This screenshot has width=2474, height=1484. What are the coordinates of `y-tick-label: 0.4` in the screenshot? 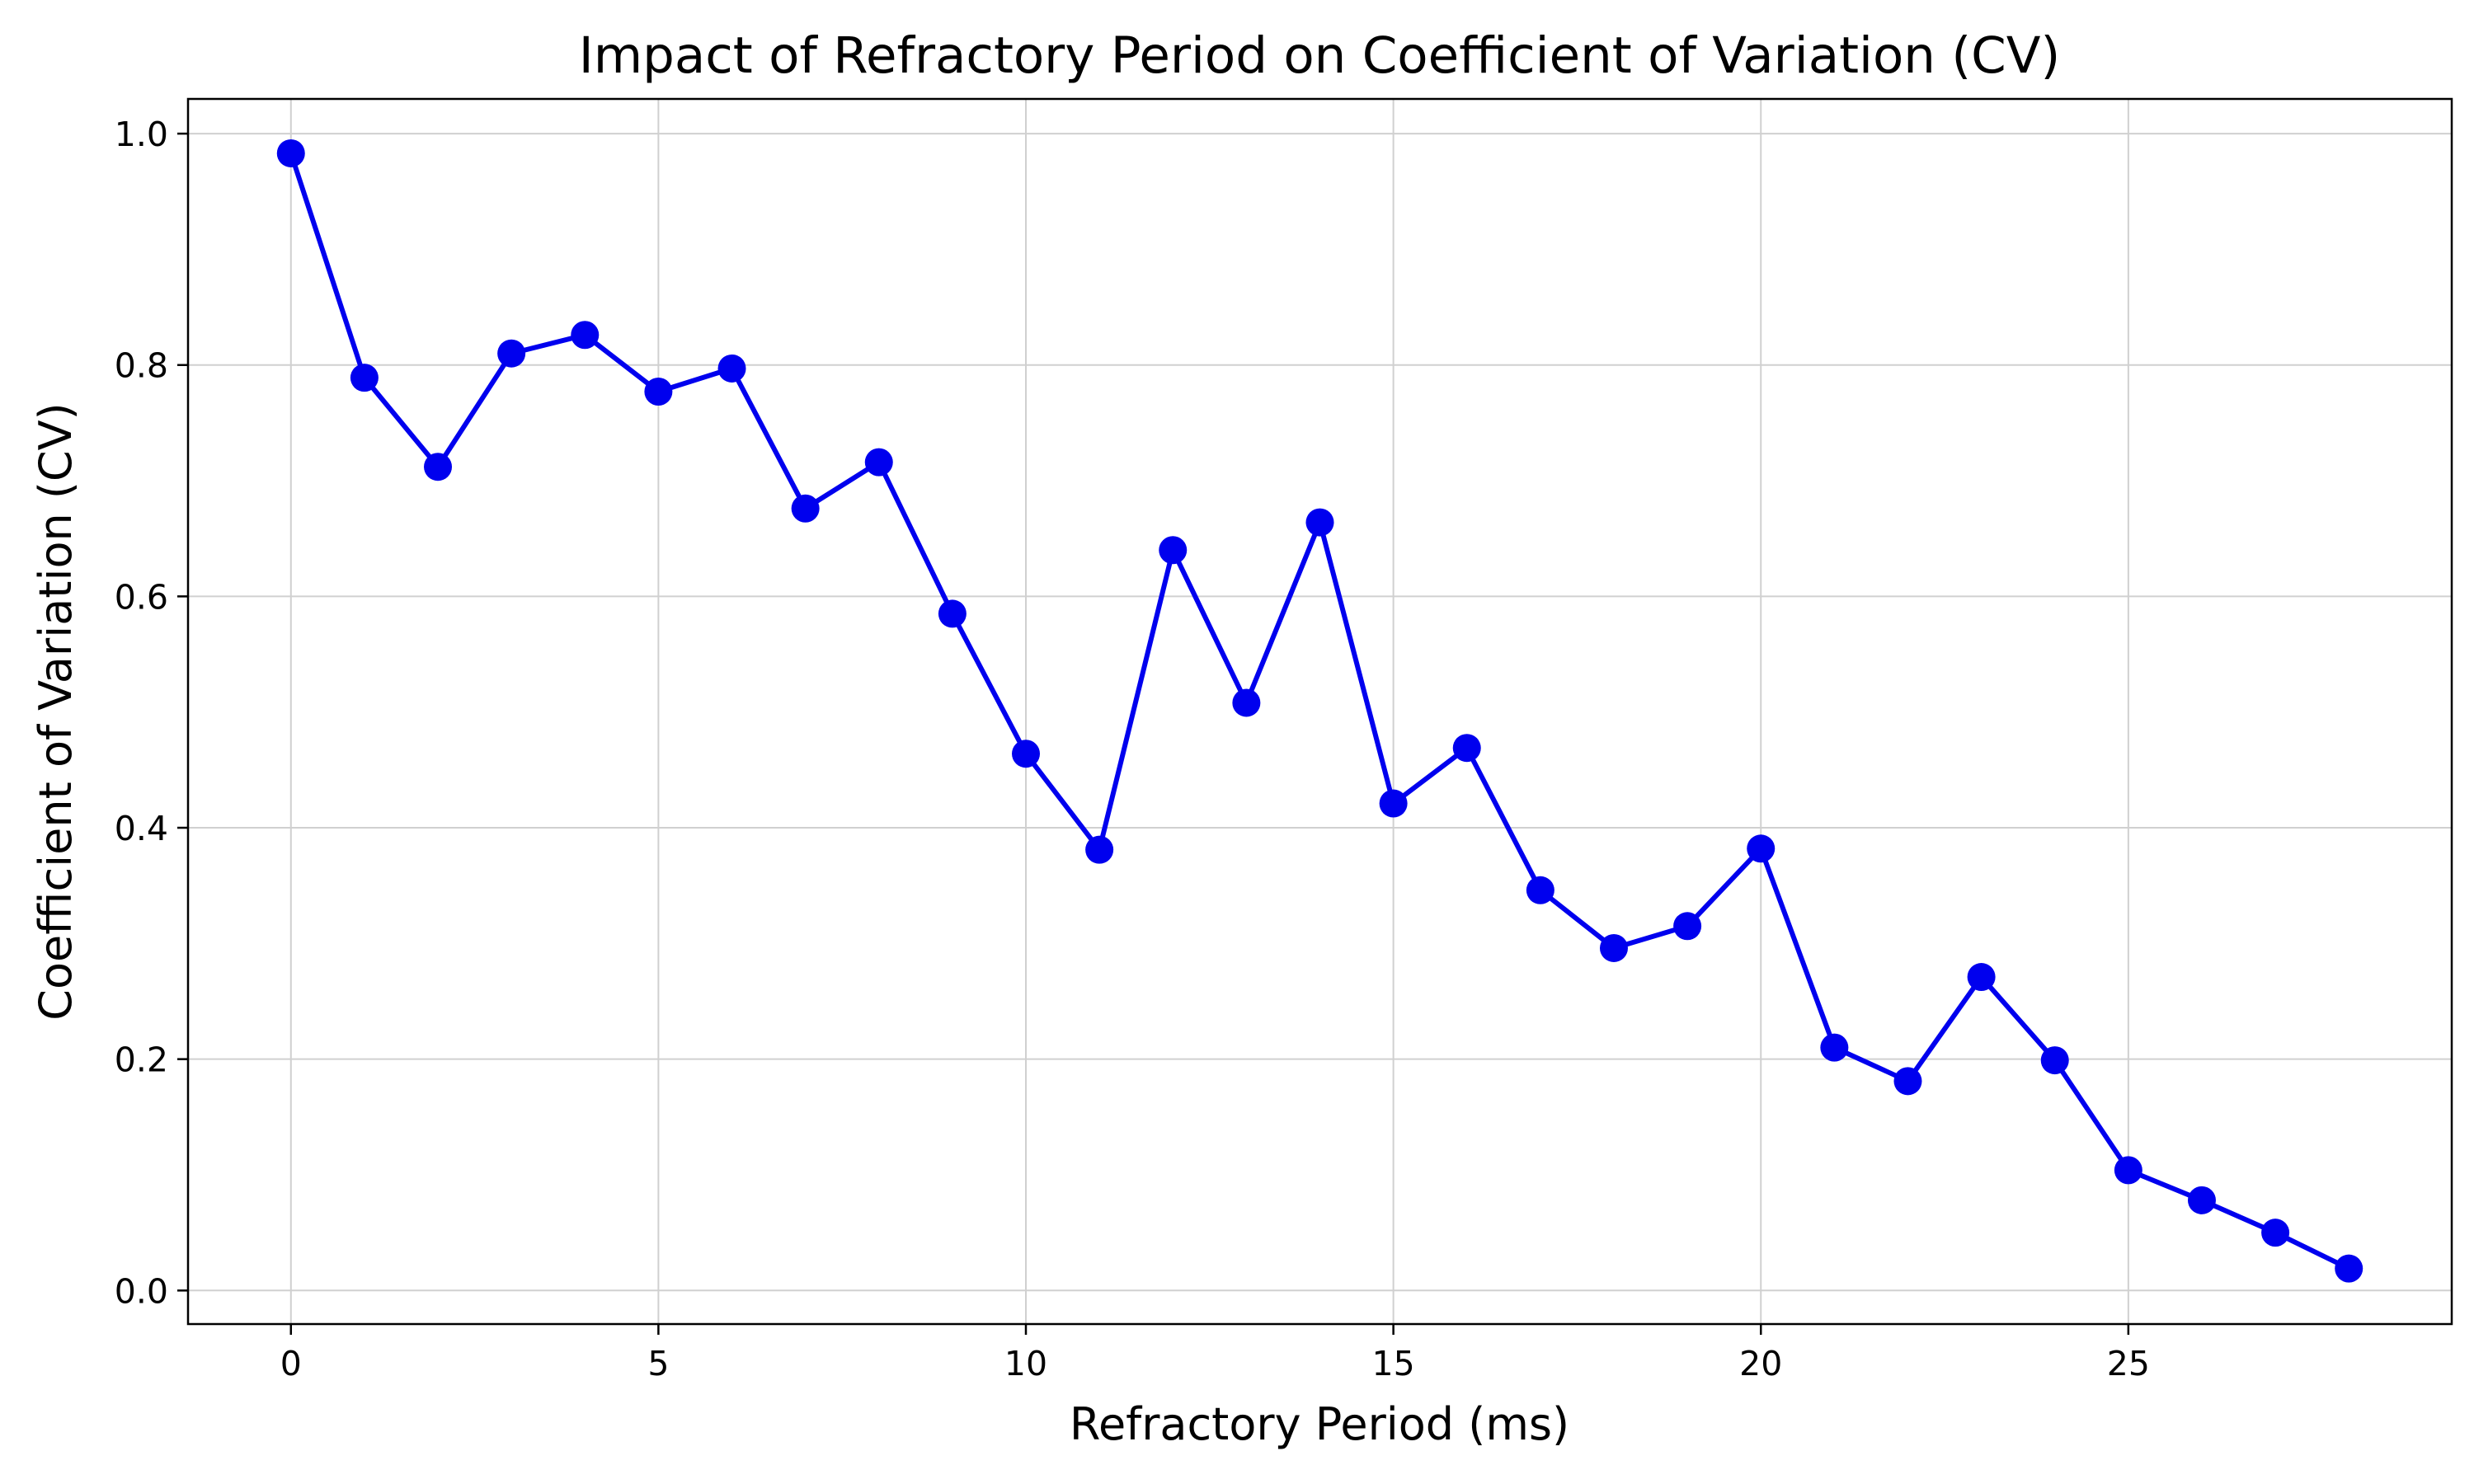 It's located at (141, 828).